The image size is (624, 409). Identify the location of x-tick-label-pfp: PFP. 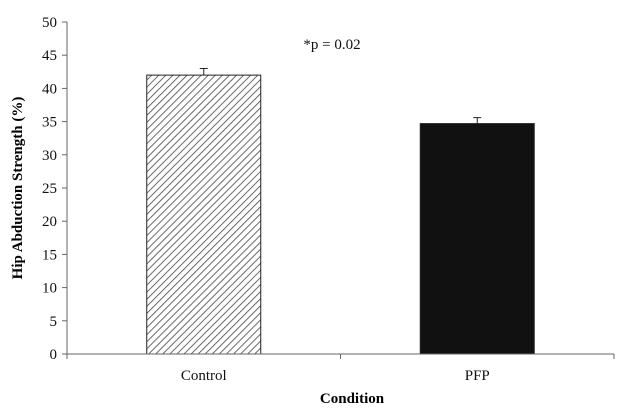
(477, 376).